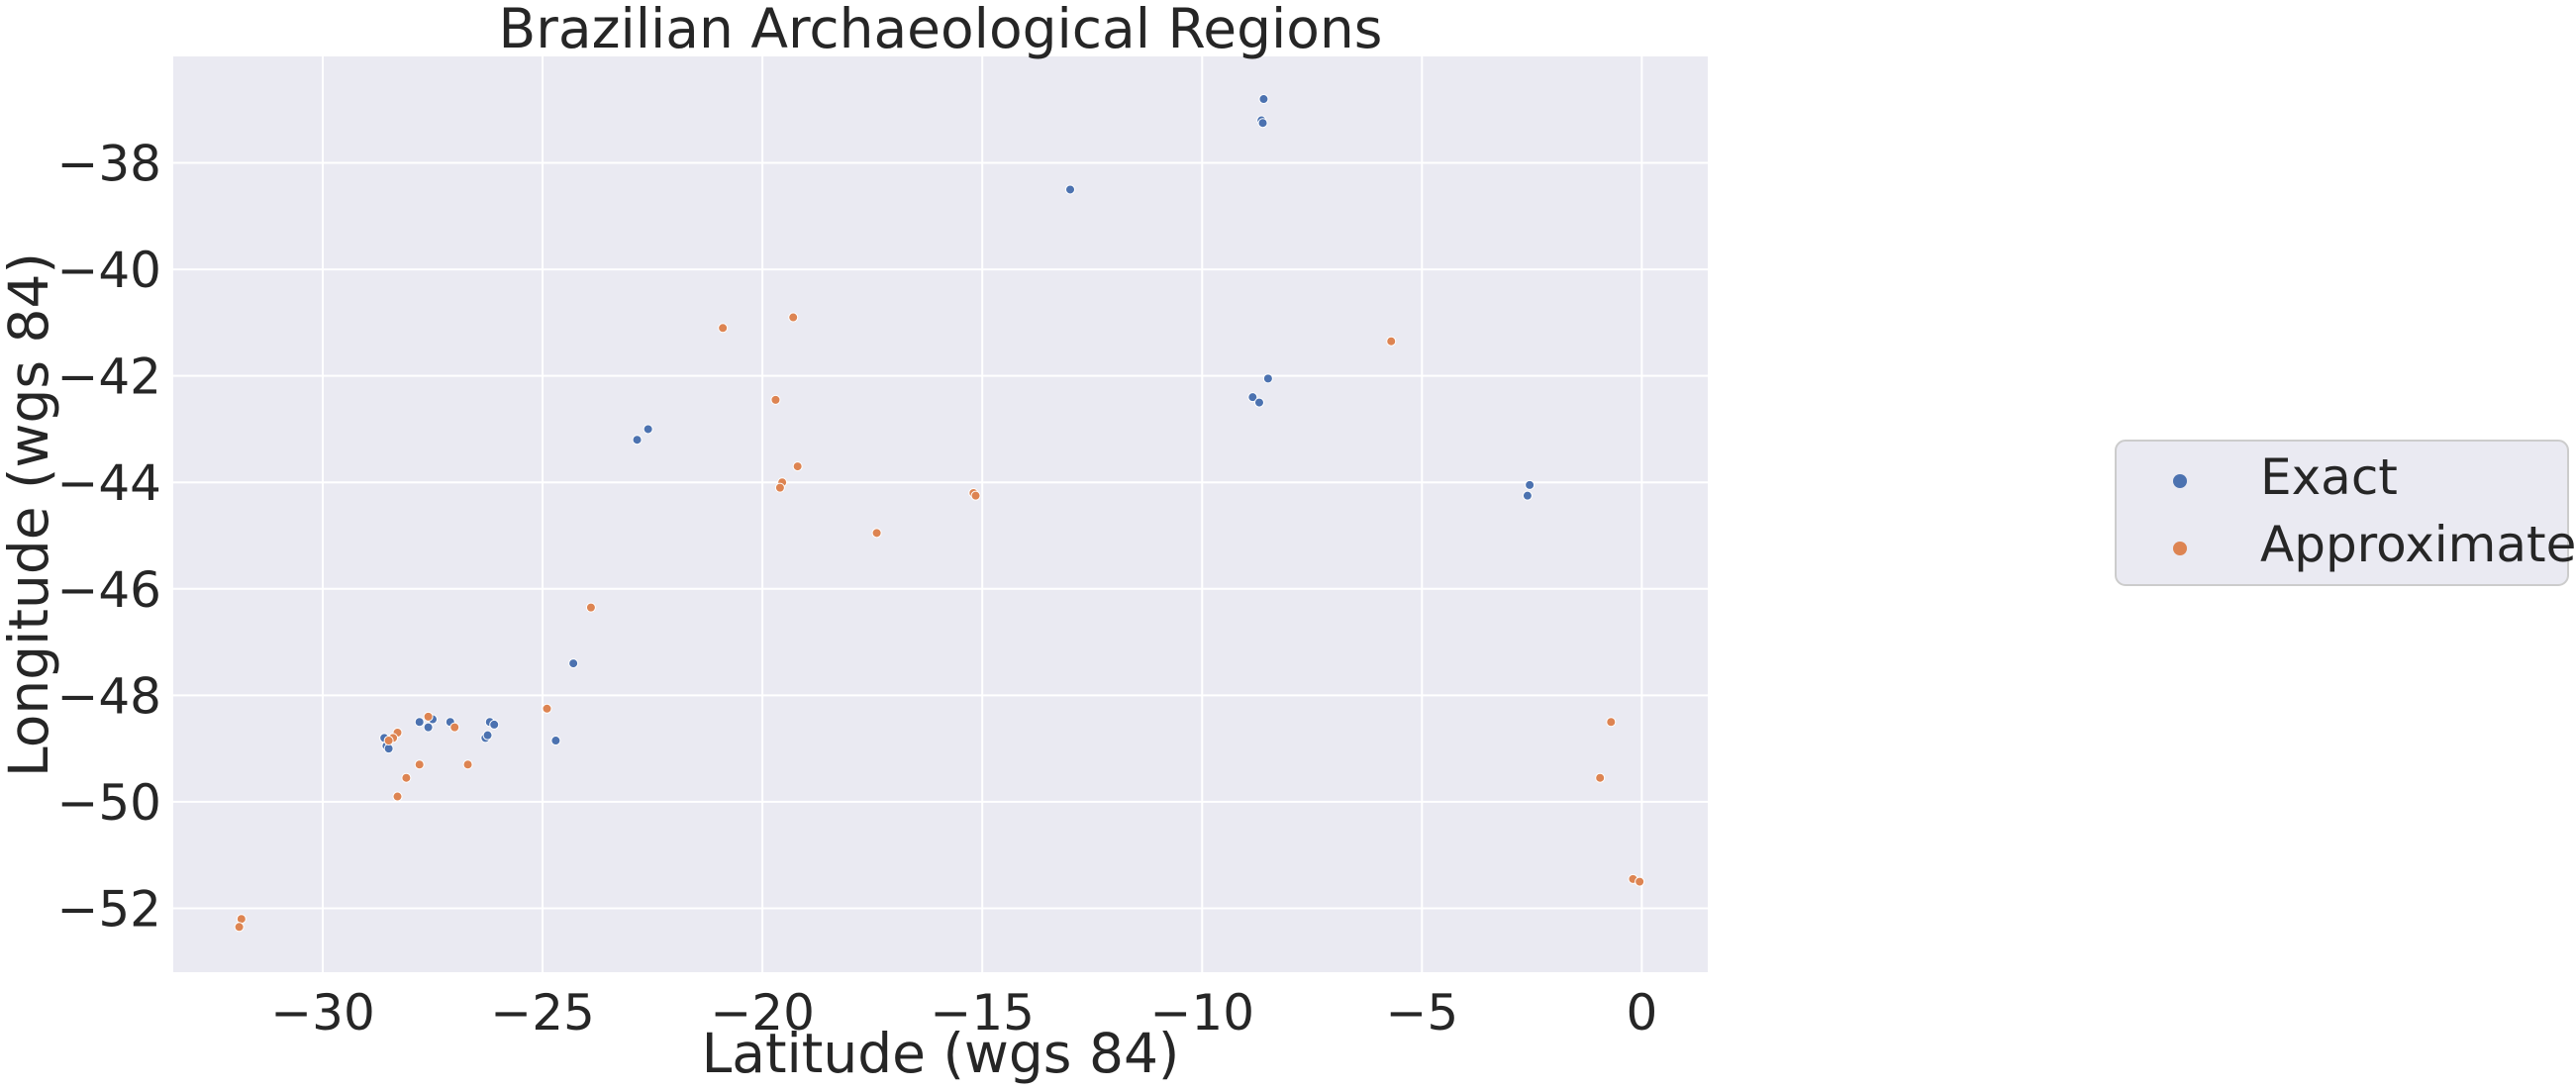  Describe the element at coordinates (109, 538) in the screenshot. I see `y-axis-ticks: −38 −40 −42 −44 −46 −48 −50 −52` at that location.